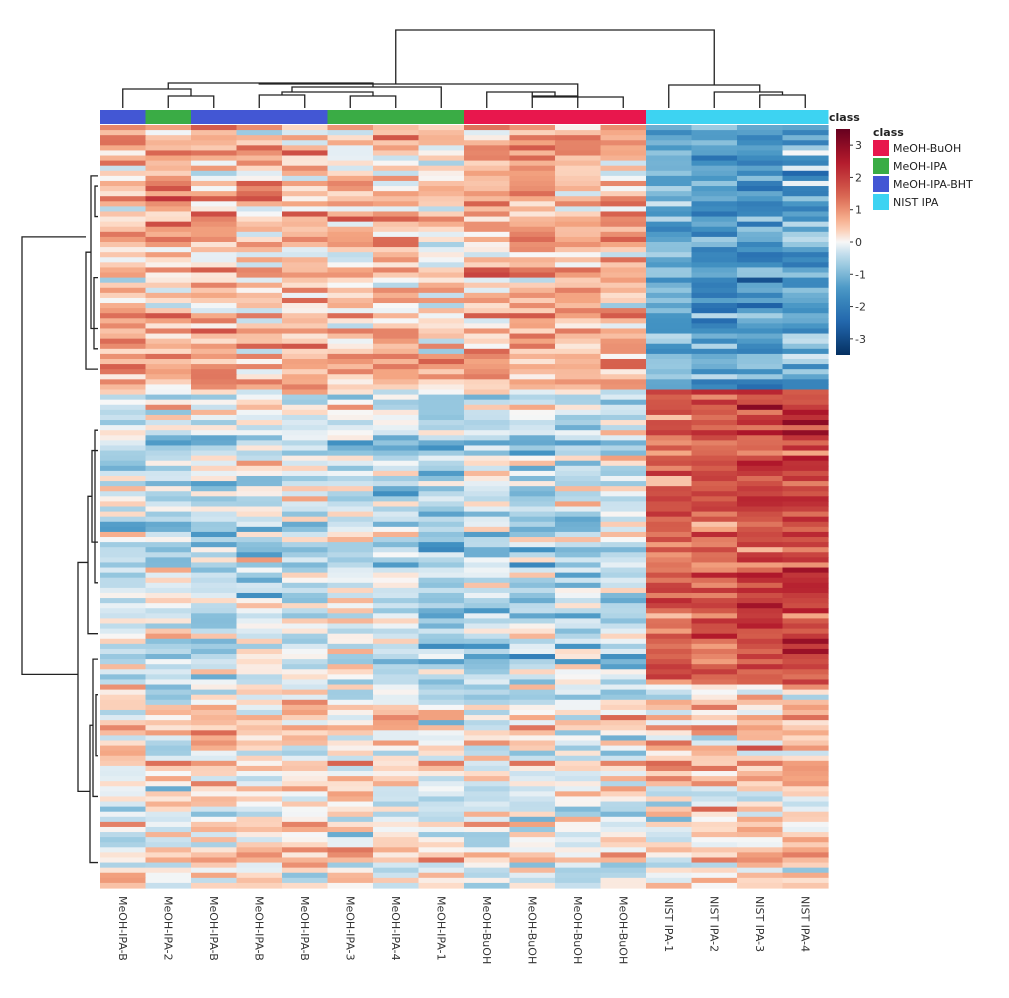 The width and height of the screenshot is (1009, 998). Describe the element at coordinates (213, 928) in the screenshot. I see `column-label: MeOH-IPA-B` at that location.